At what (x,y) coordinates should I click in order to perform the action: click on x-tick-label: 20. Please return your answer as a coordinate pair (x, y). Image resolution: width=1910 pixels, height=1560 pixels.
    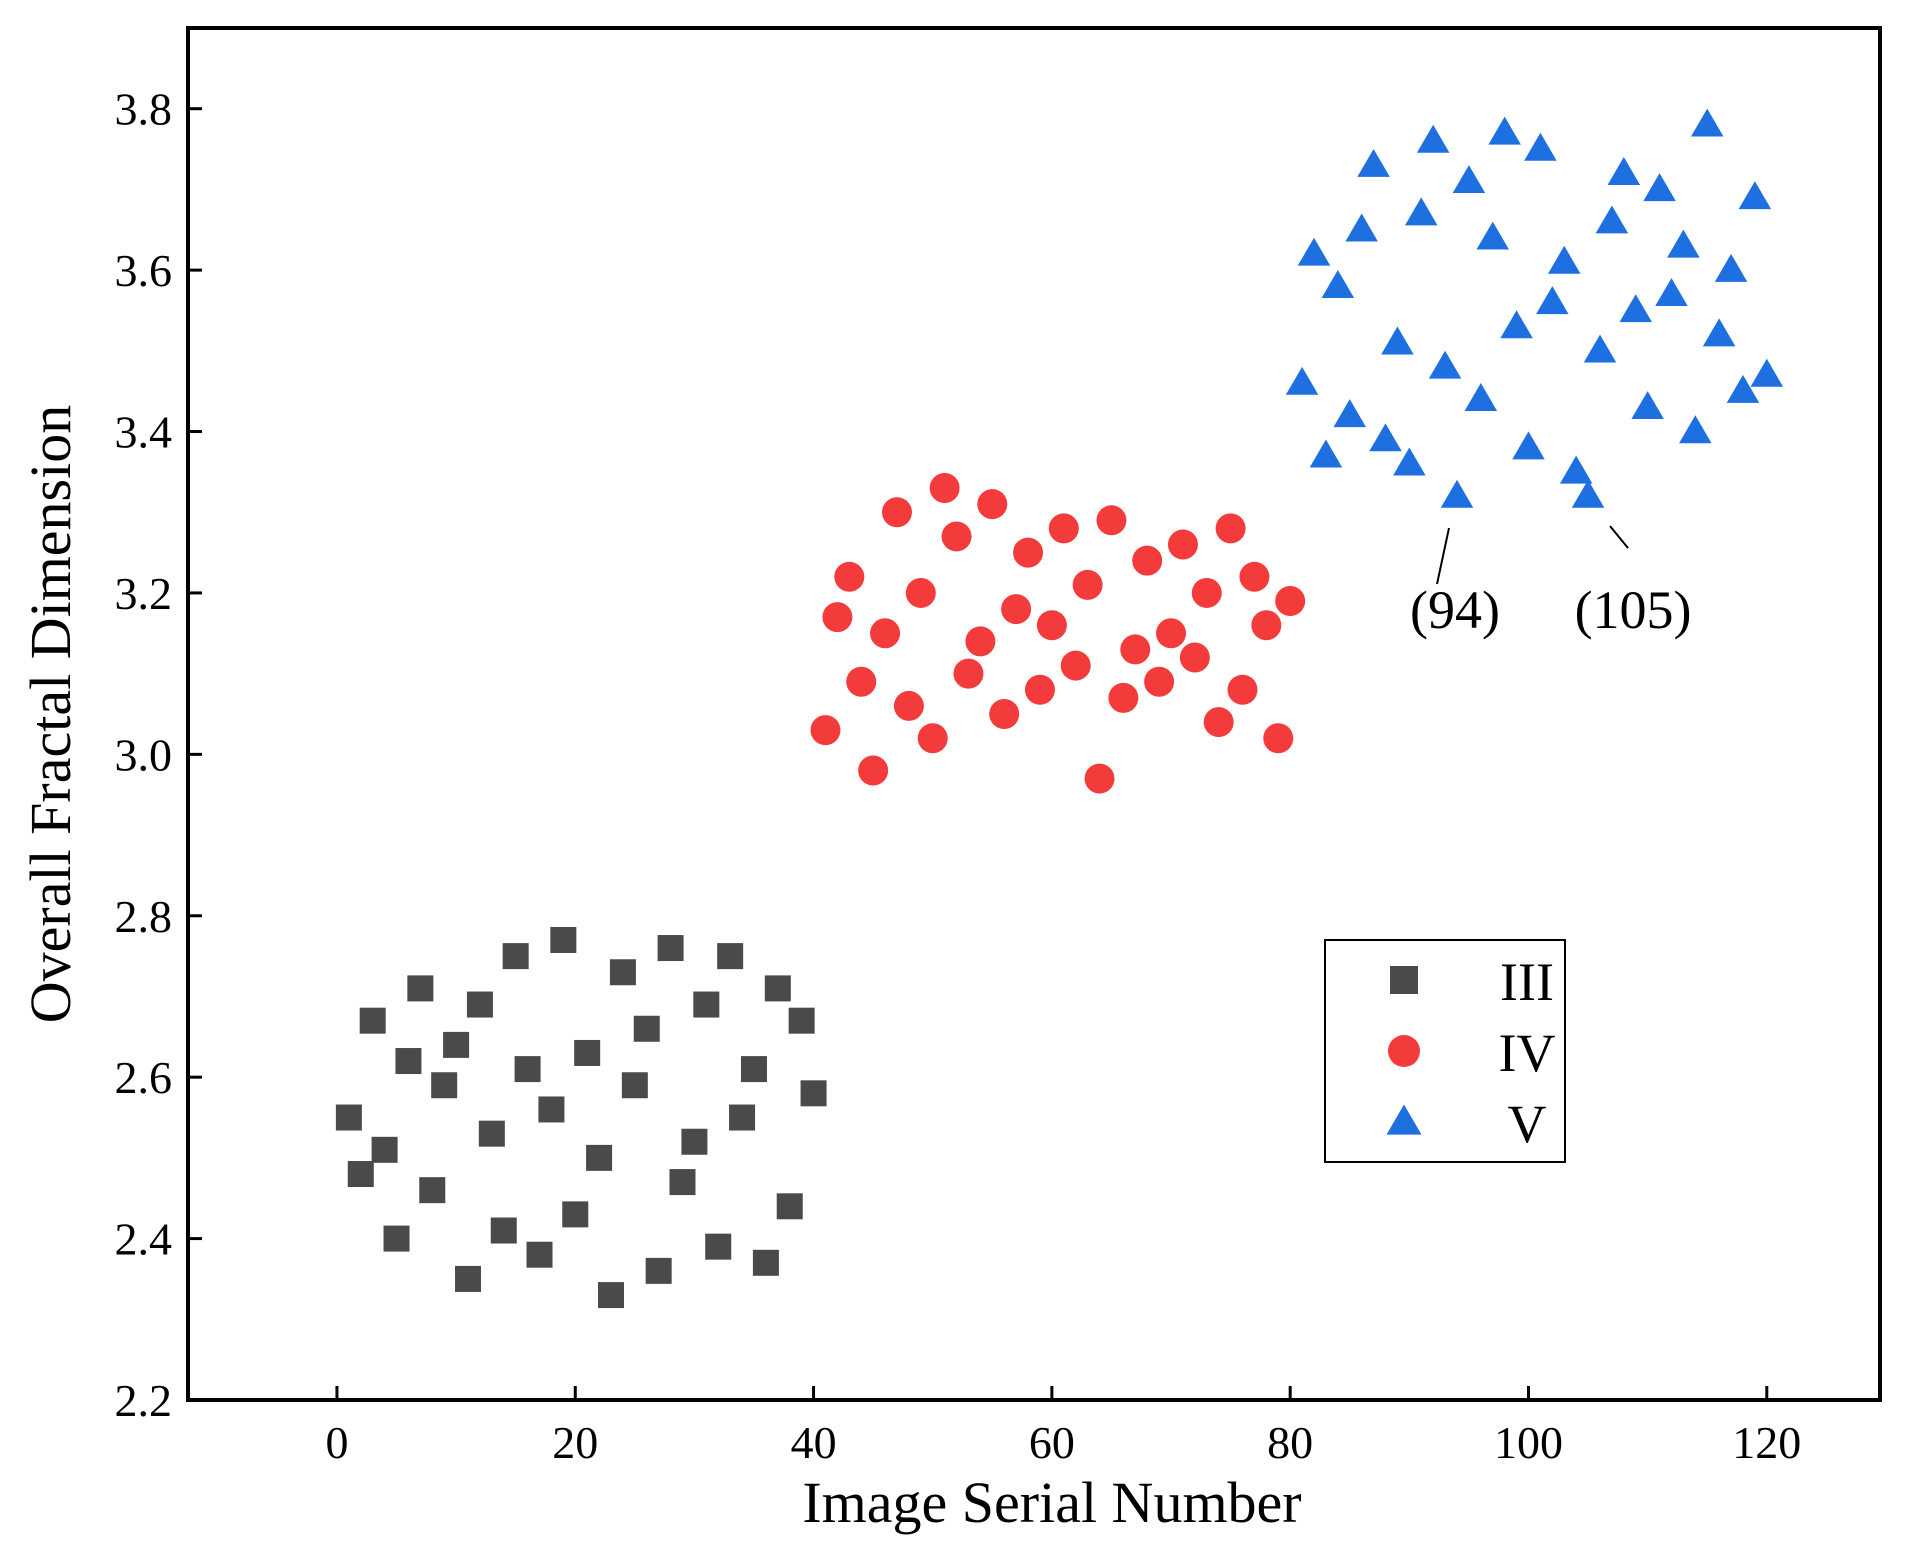
    Looking at the image, I should click on (575, 1442).